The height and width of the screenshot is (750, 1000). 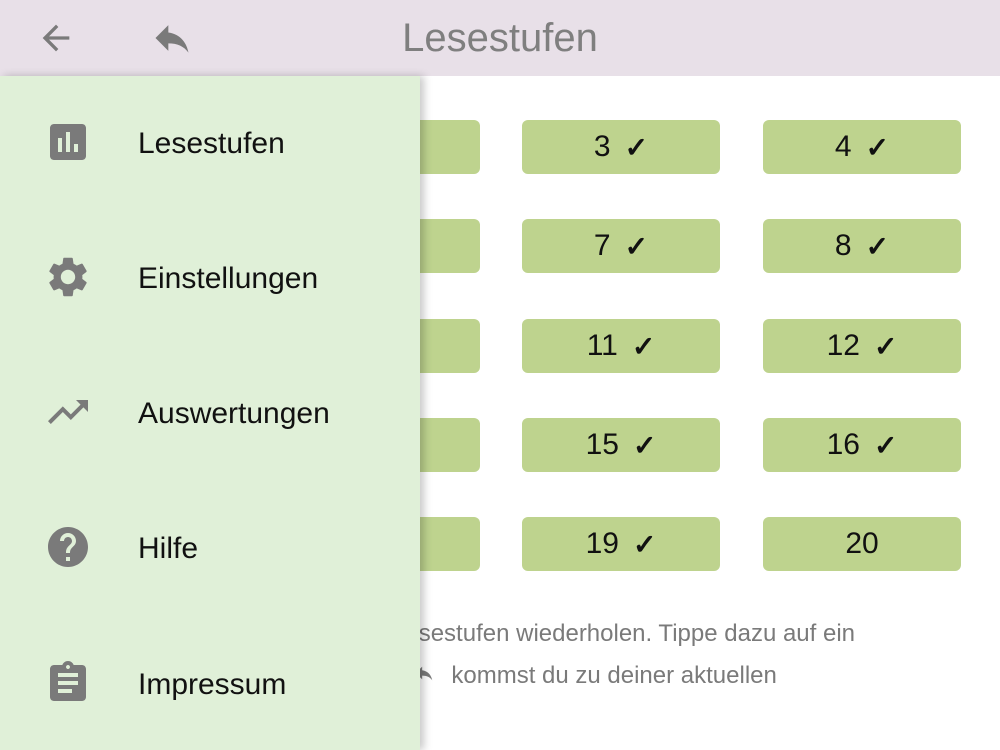 I want to click on clipboard-icon, so click(x=68, y=683).